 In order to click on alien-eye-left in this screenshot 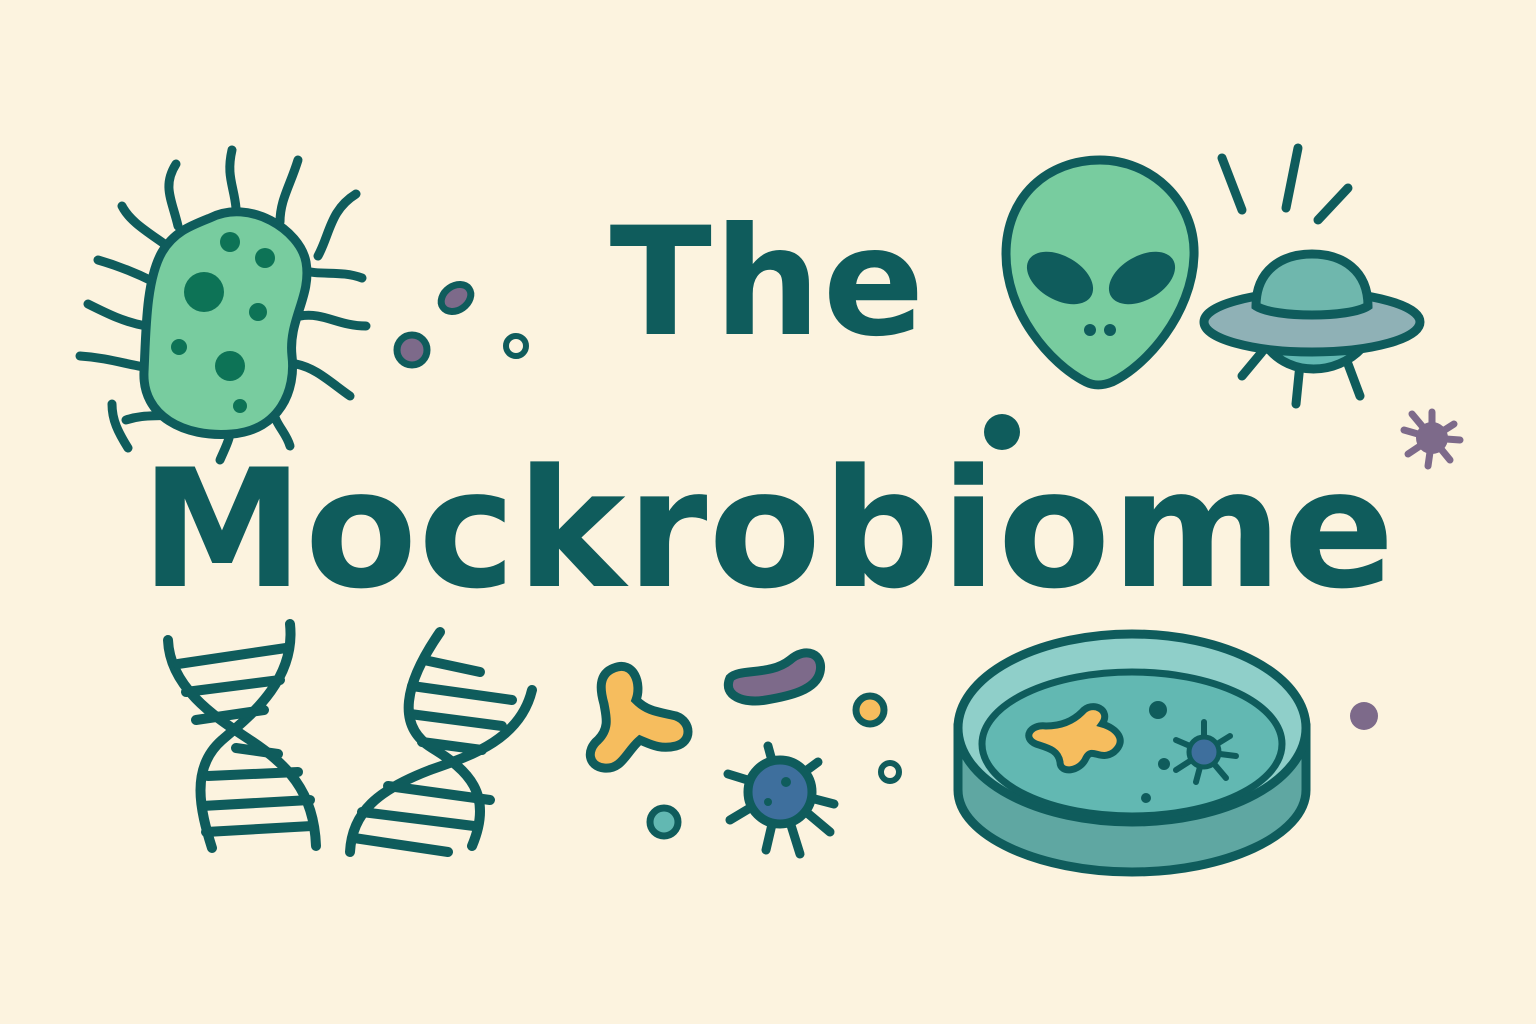, I will do `click(1060, 278)`.